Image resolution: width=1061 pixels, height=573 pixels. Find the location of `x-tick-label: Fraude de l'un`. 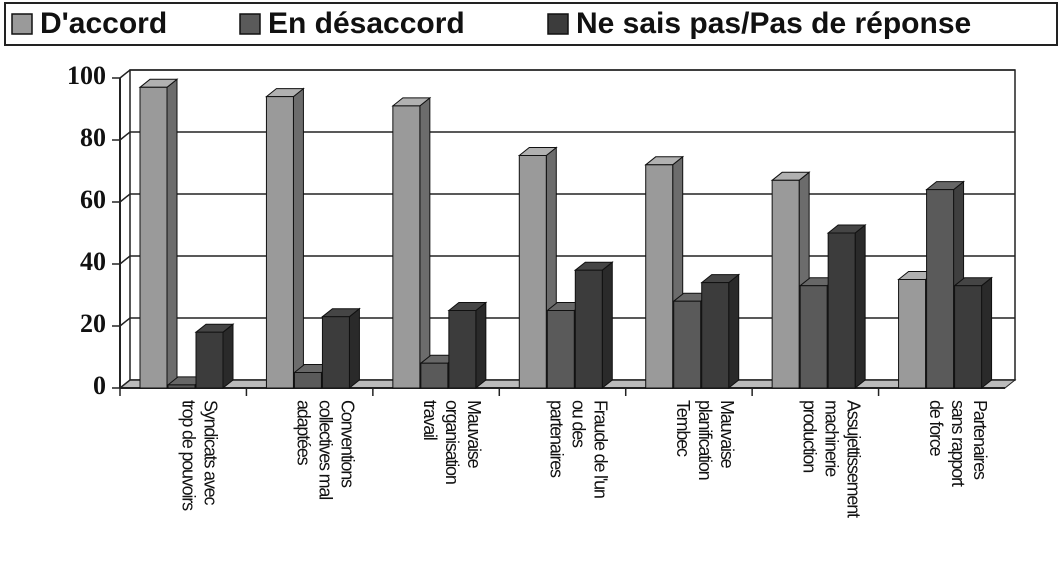

x-tick-label: Fraude de l'un is located at coordinates (601, 449).